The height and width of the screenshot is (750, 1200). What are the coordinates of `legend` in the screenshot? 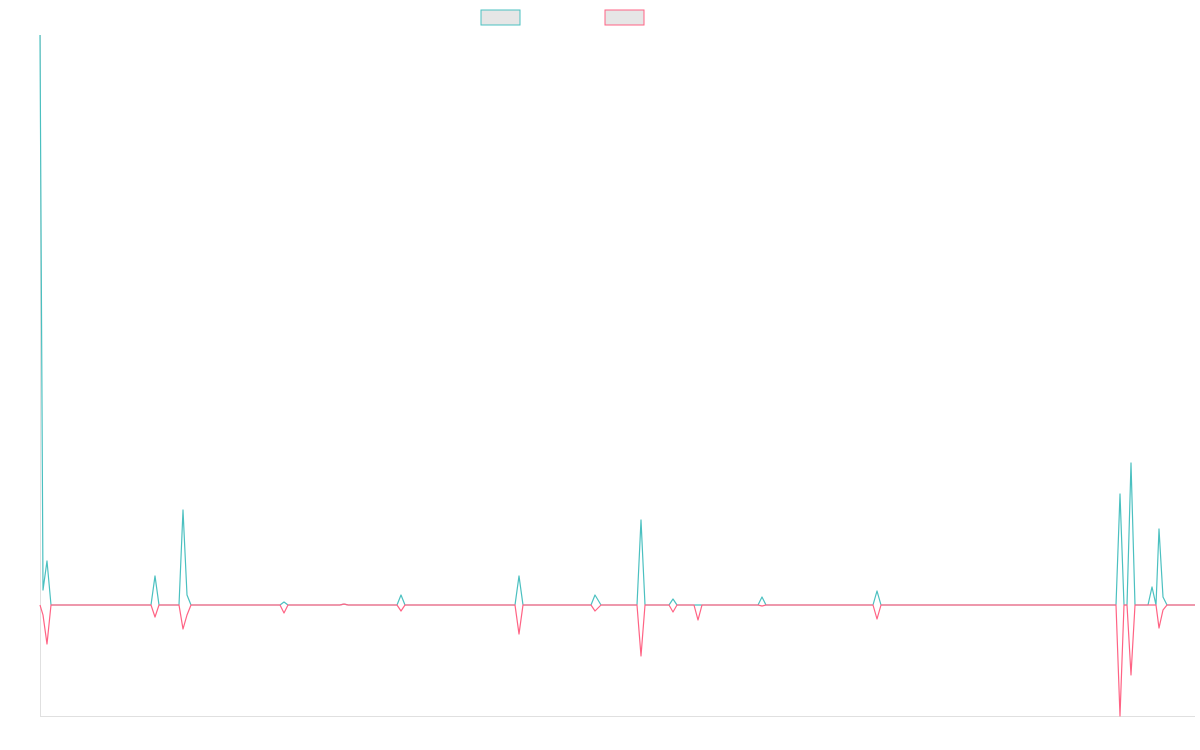 It's located at (562, 17).